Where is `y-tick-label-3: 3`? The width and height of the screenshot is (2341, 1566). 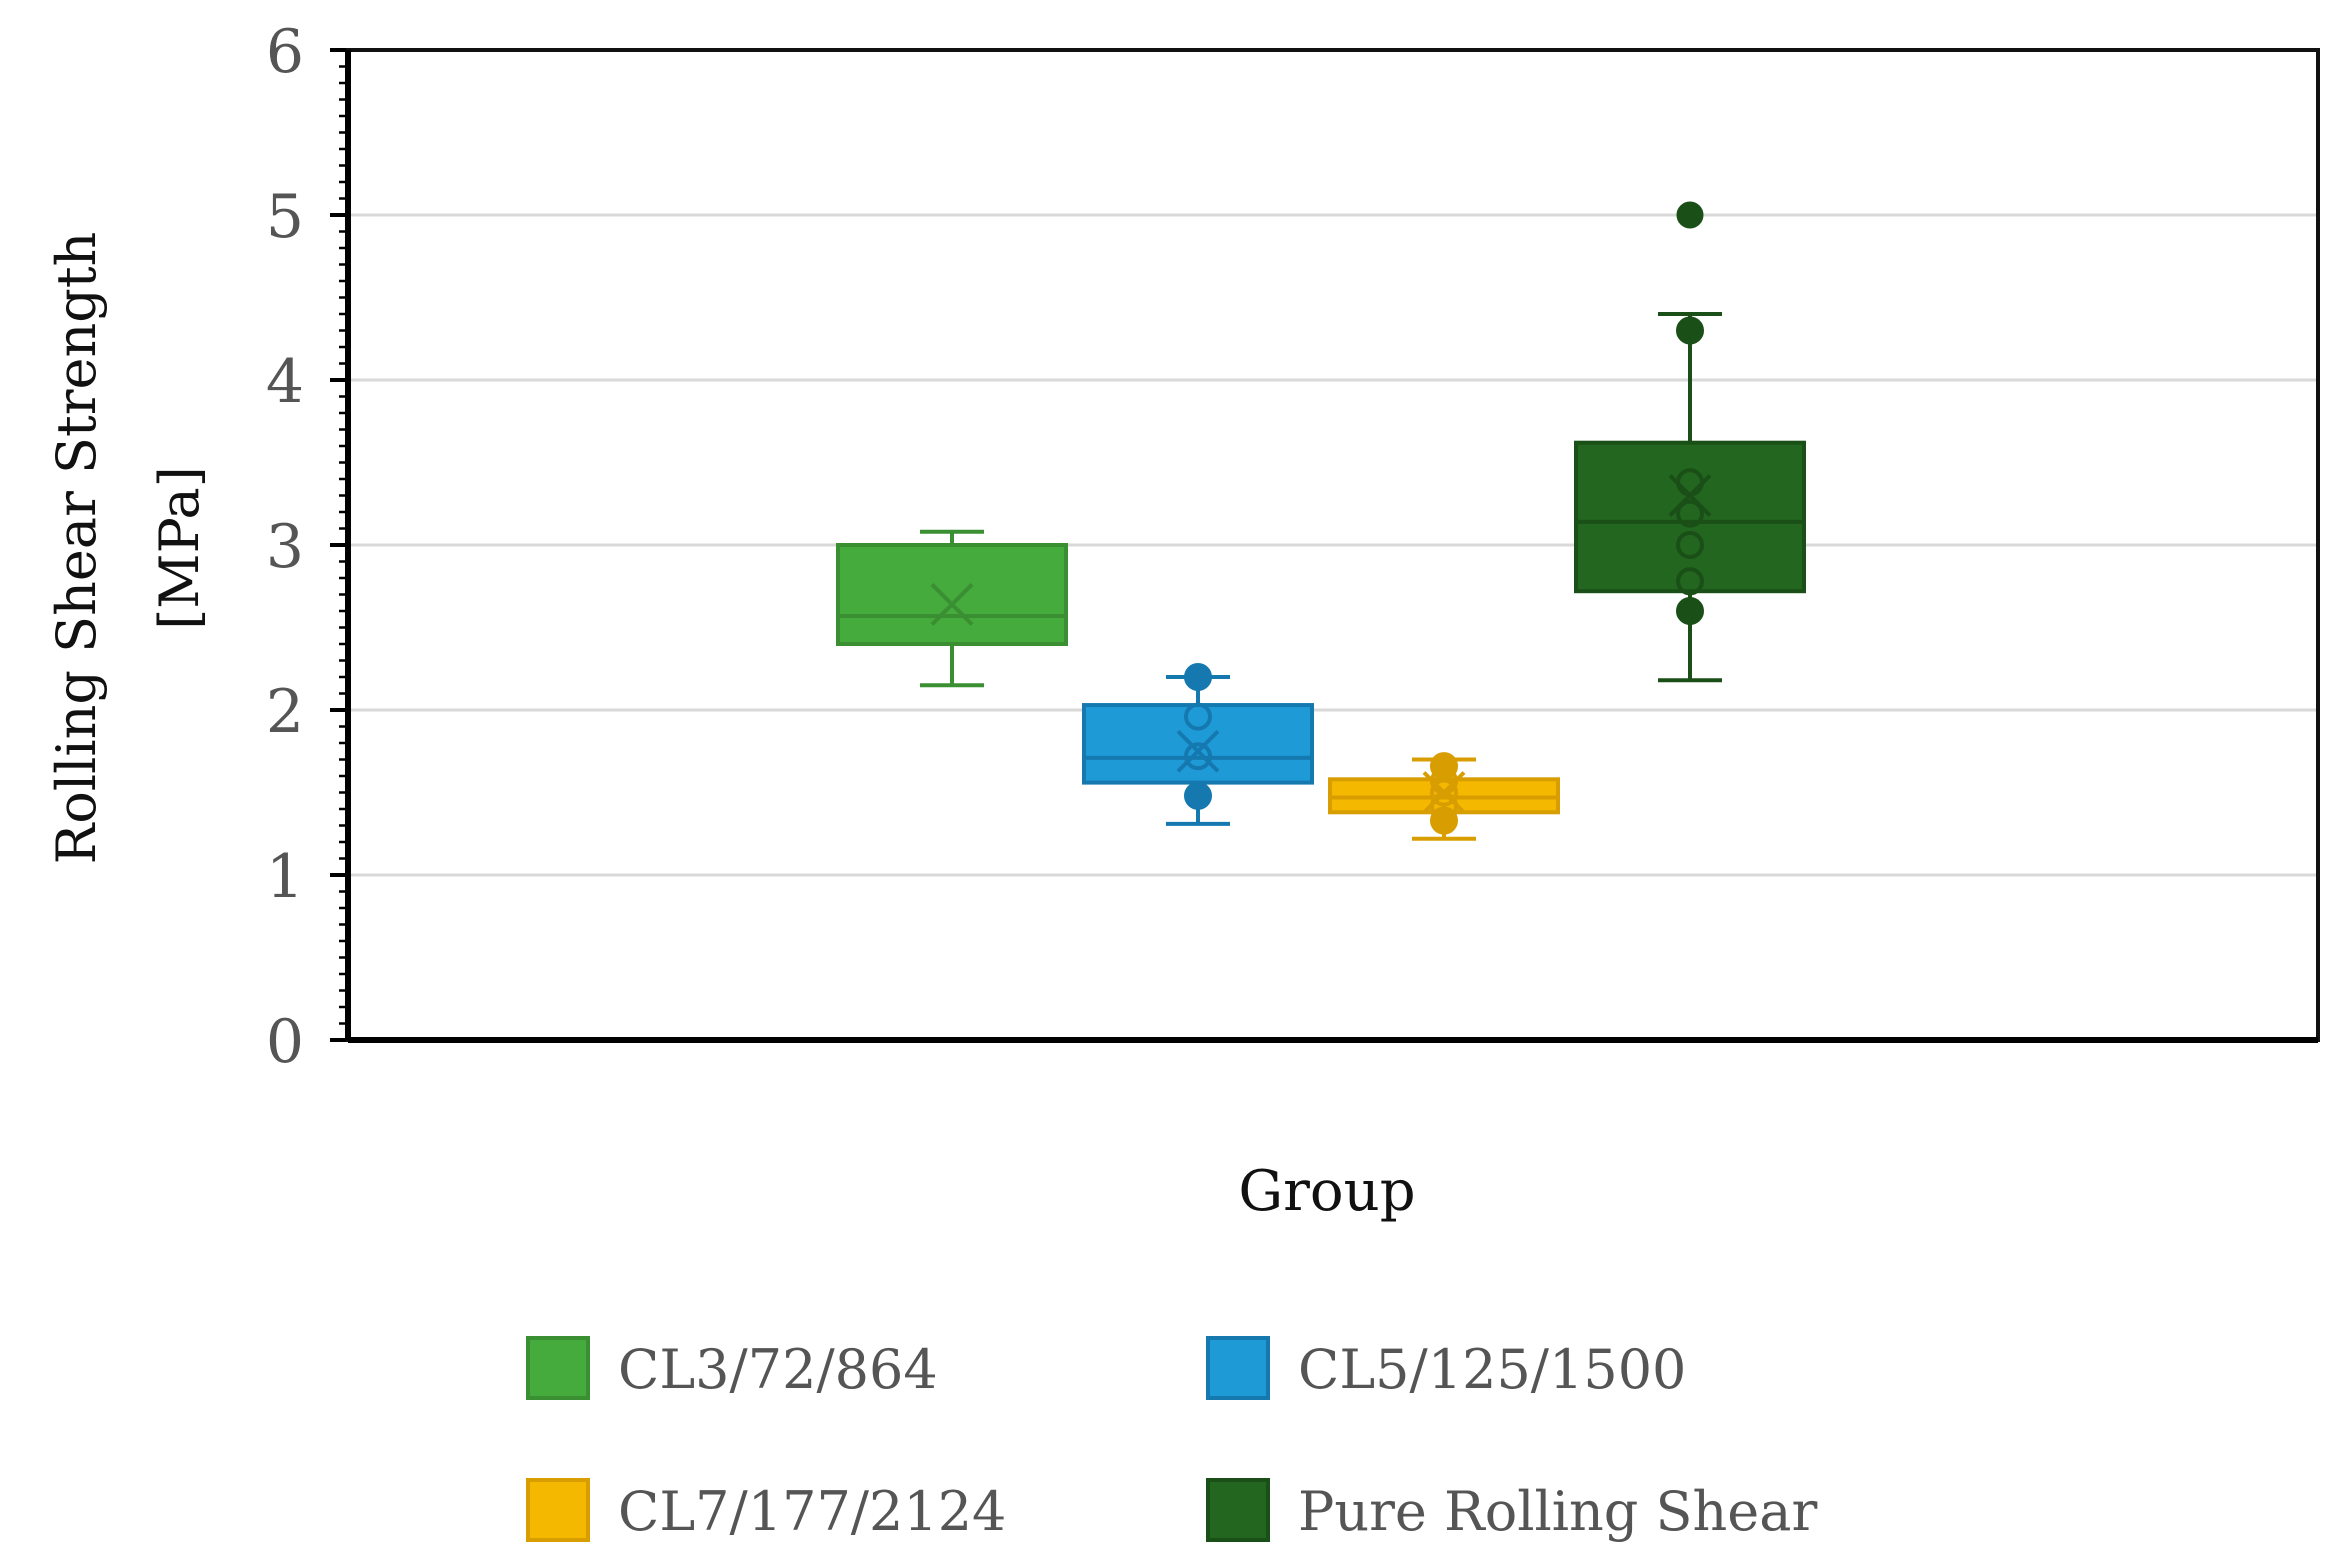
y-tick-label-3: 3 is located at coordinates (285, 547).